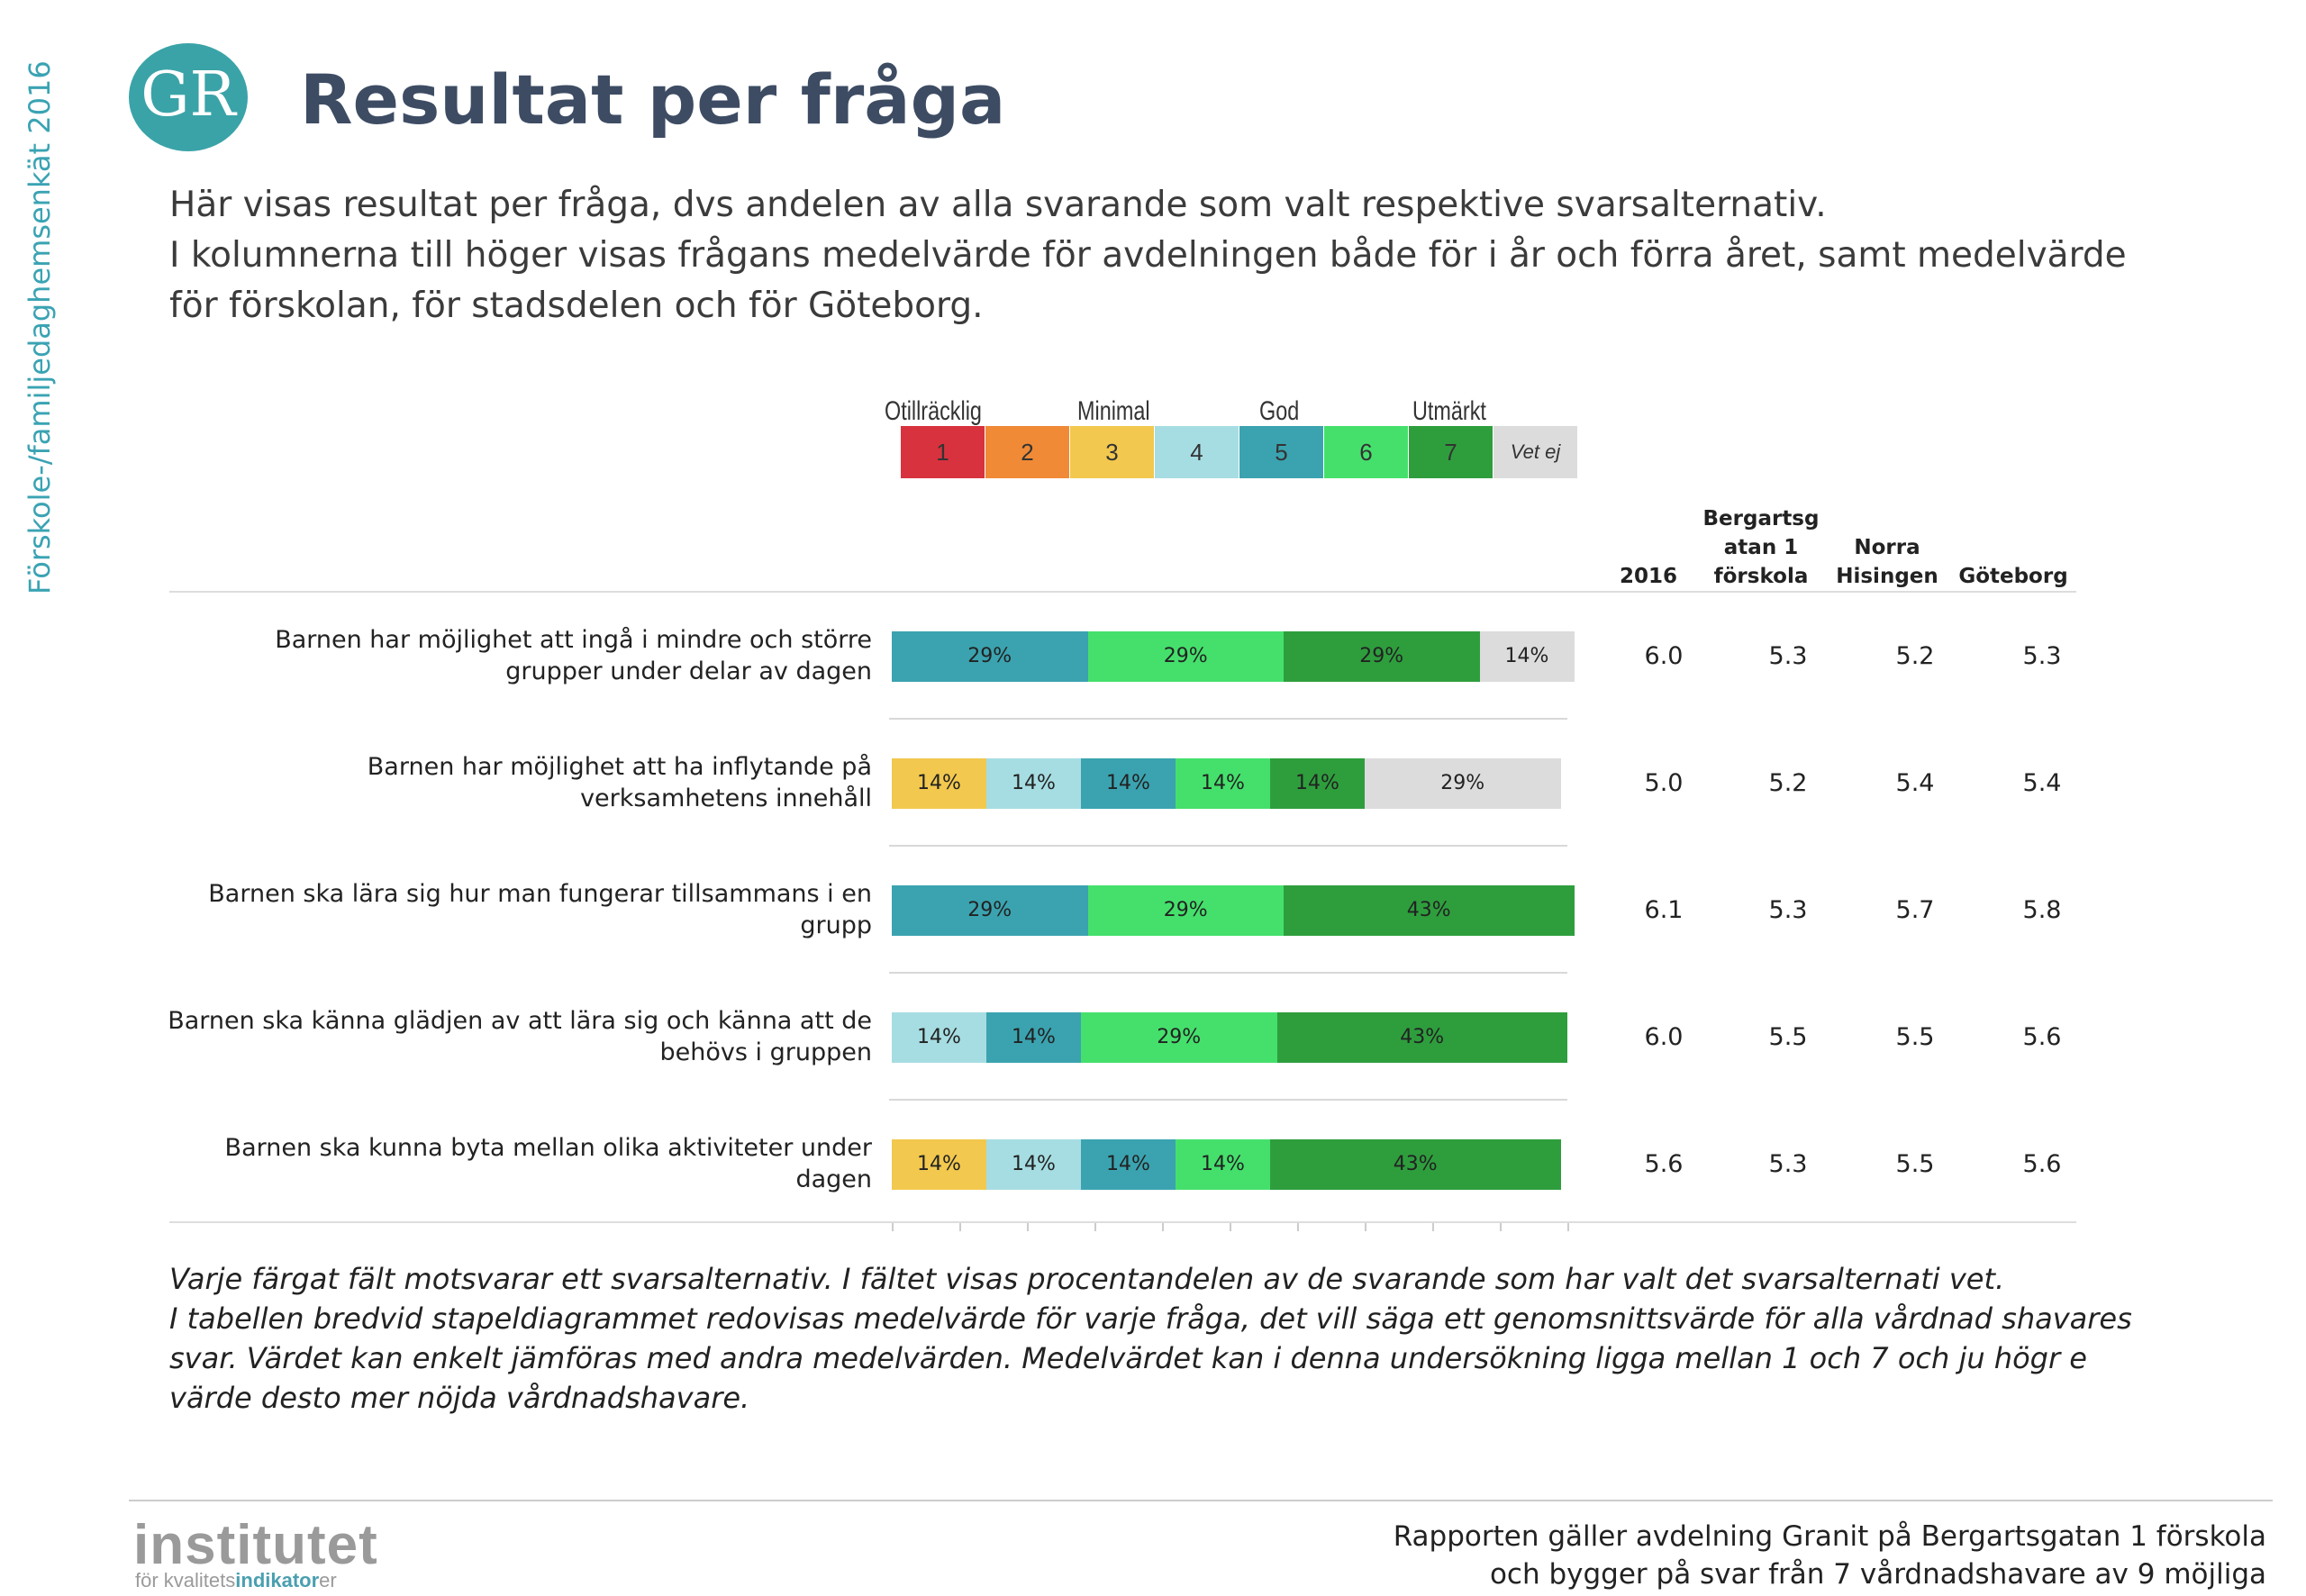  Describe the element at coordinates (726, 798) in the screenshot. I see `question-label-line: verksamhetens innehåll` at that location.